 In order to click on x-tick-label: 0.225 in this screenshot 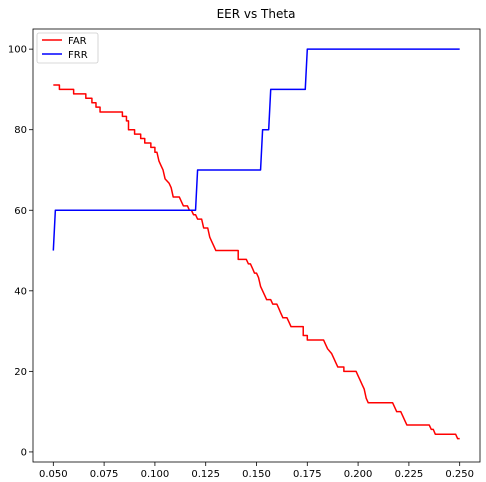, I will do `click(409, 474)`.